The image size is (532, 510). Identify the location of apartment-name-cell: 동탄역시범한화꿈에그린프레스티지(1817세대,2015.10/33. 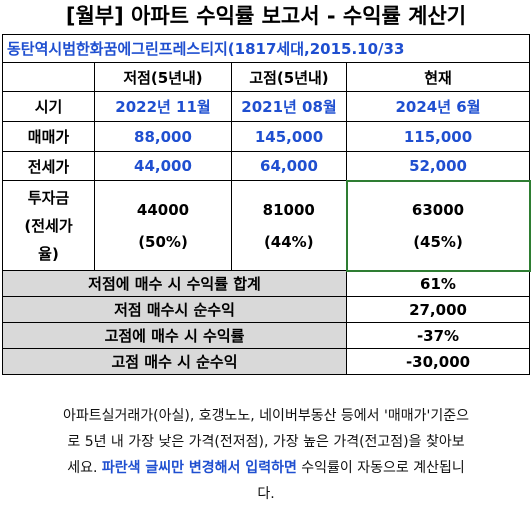
(266, 48).